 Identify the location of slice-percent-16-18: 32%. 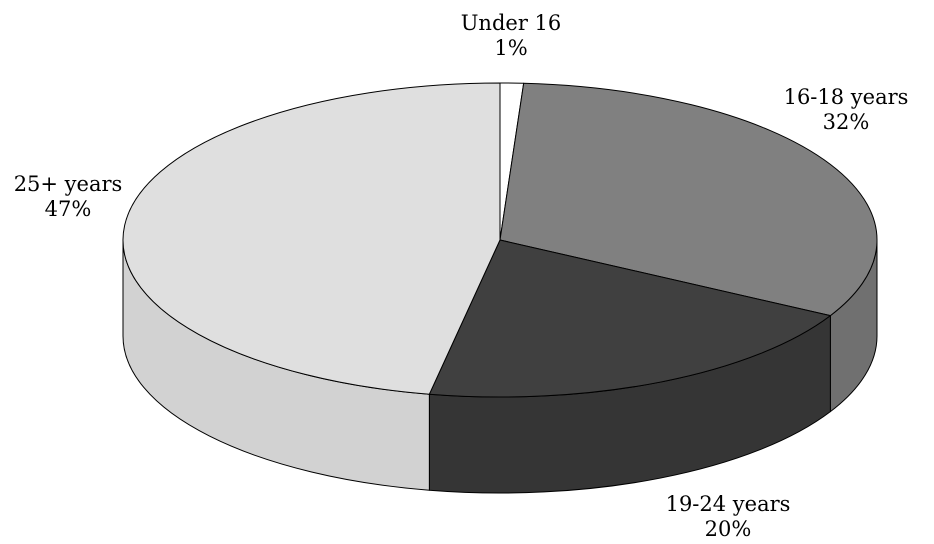
(846, 122).